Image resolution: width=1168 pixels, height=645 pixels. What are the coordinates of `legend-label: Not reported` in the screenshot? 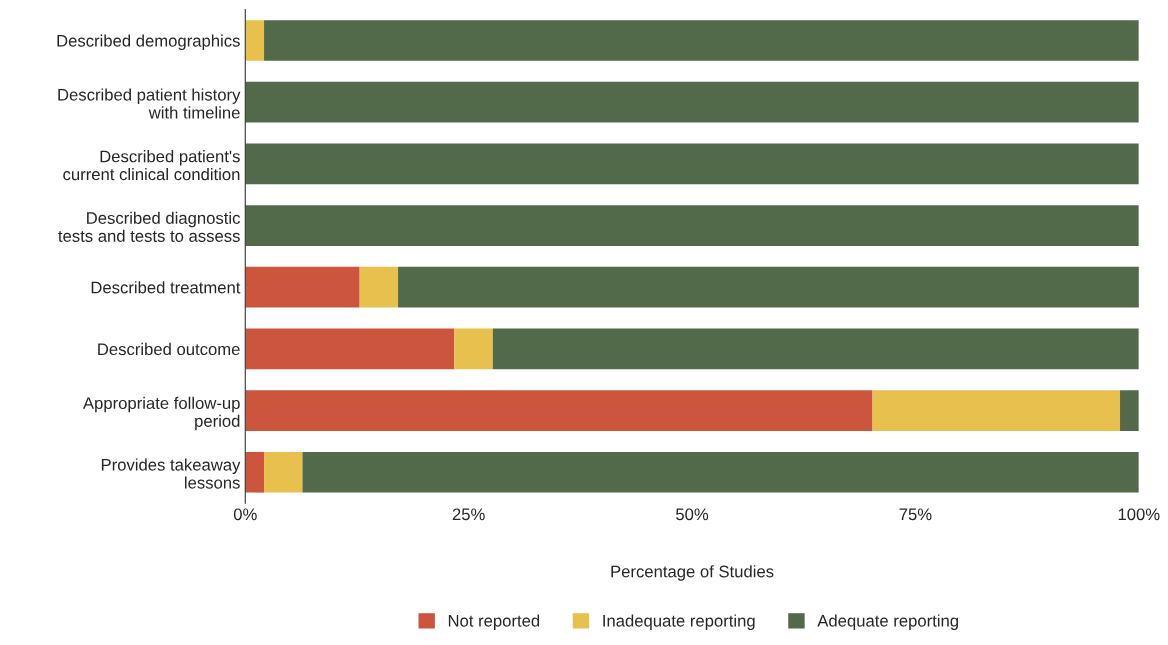 It's located at (494, 622).